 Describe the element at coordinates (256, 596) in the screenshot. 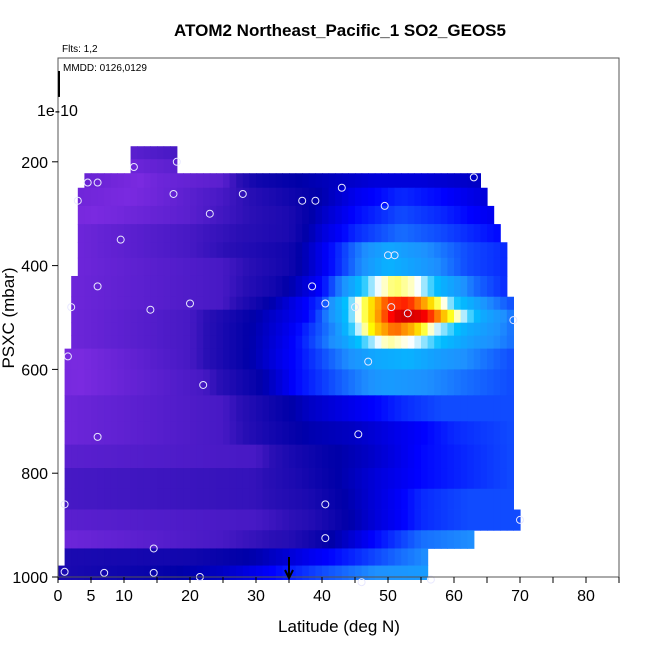

I see `x-tick-label: 30` at that location.